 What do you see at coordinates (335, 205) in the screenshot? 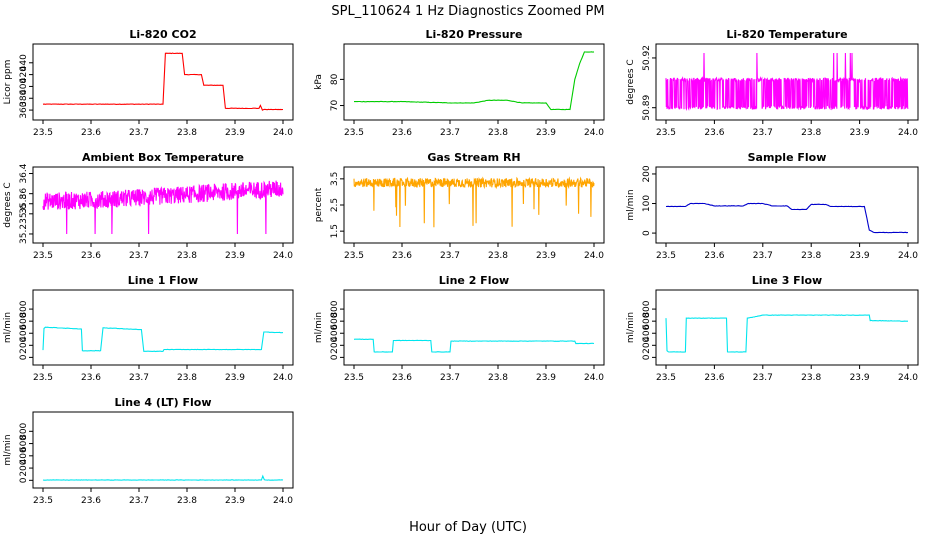
I see `y-tick-label: 2.5` at bounding box center [335, 205].